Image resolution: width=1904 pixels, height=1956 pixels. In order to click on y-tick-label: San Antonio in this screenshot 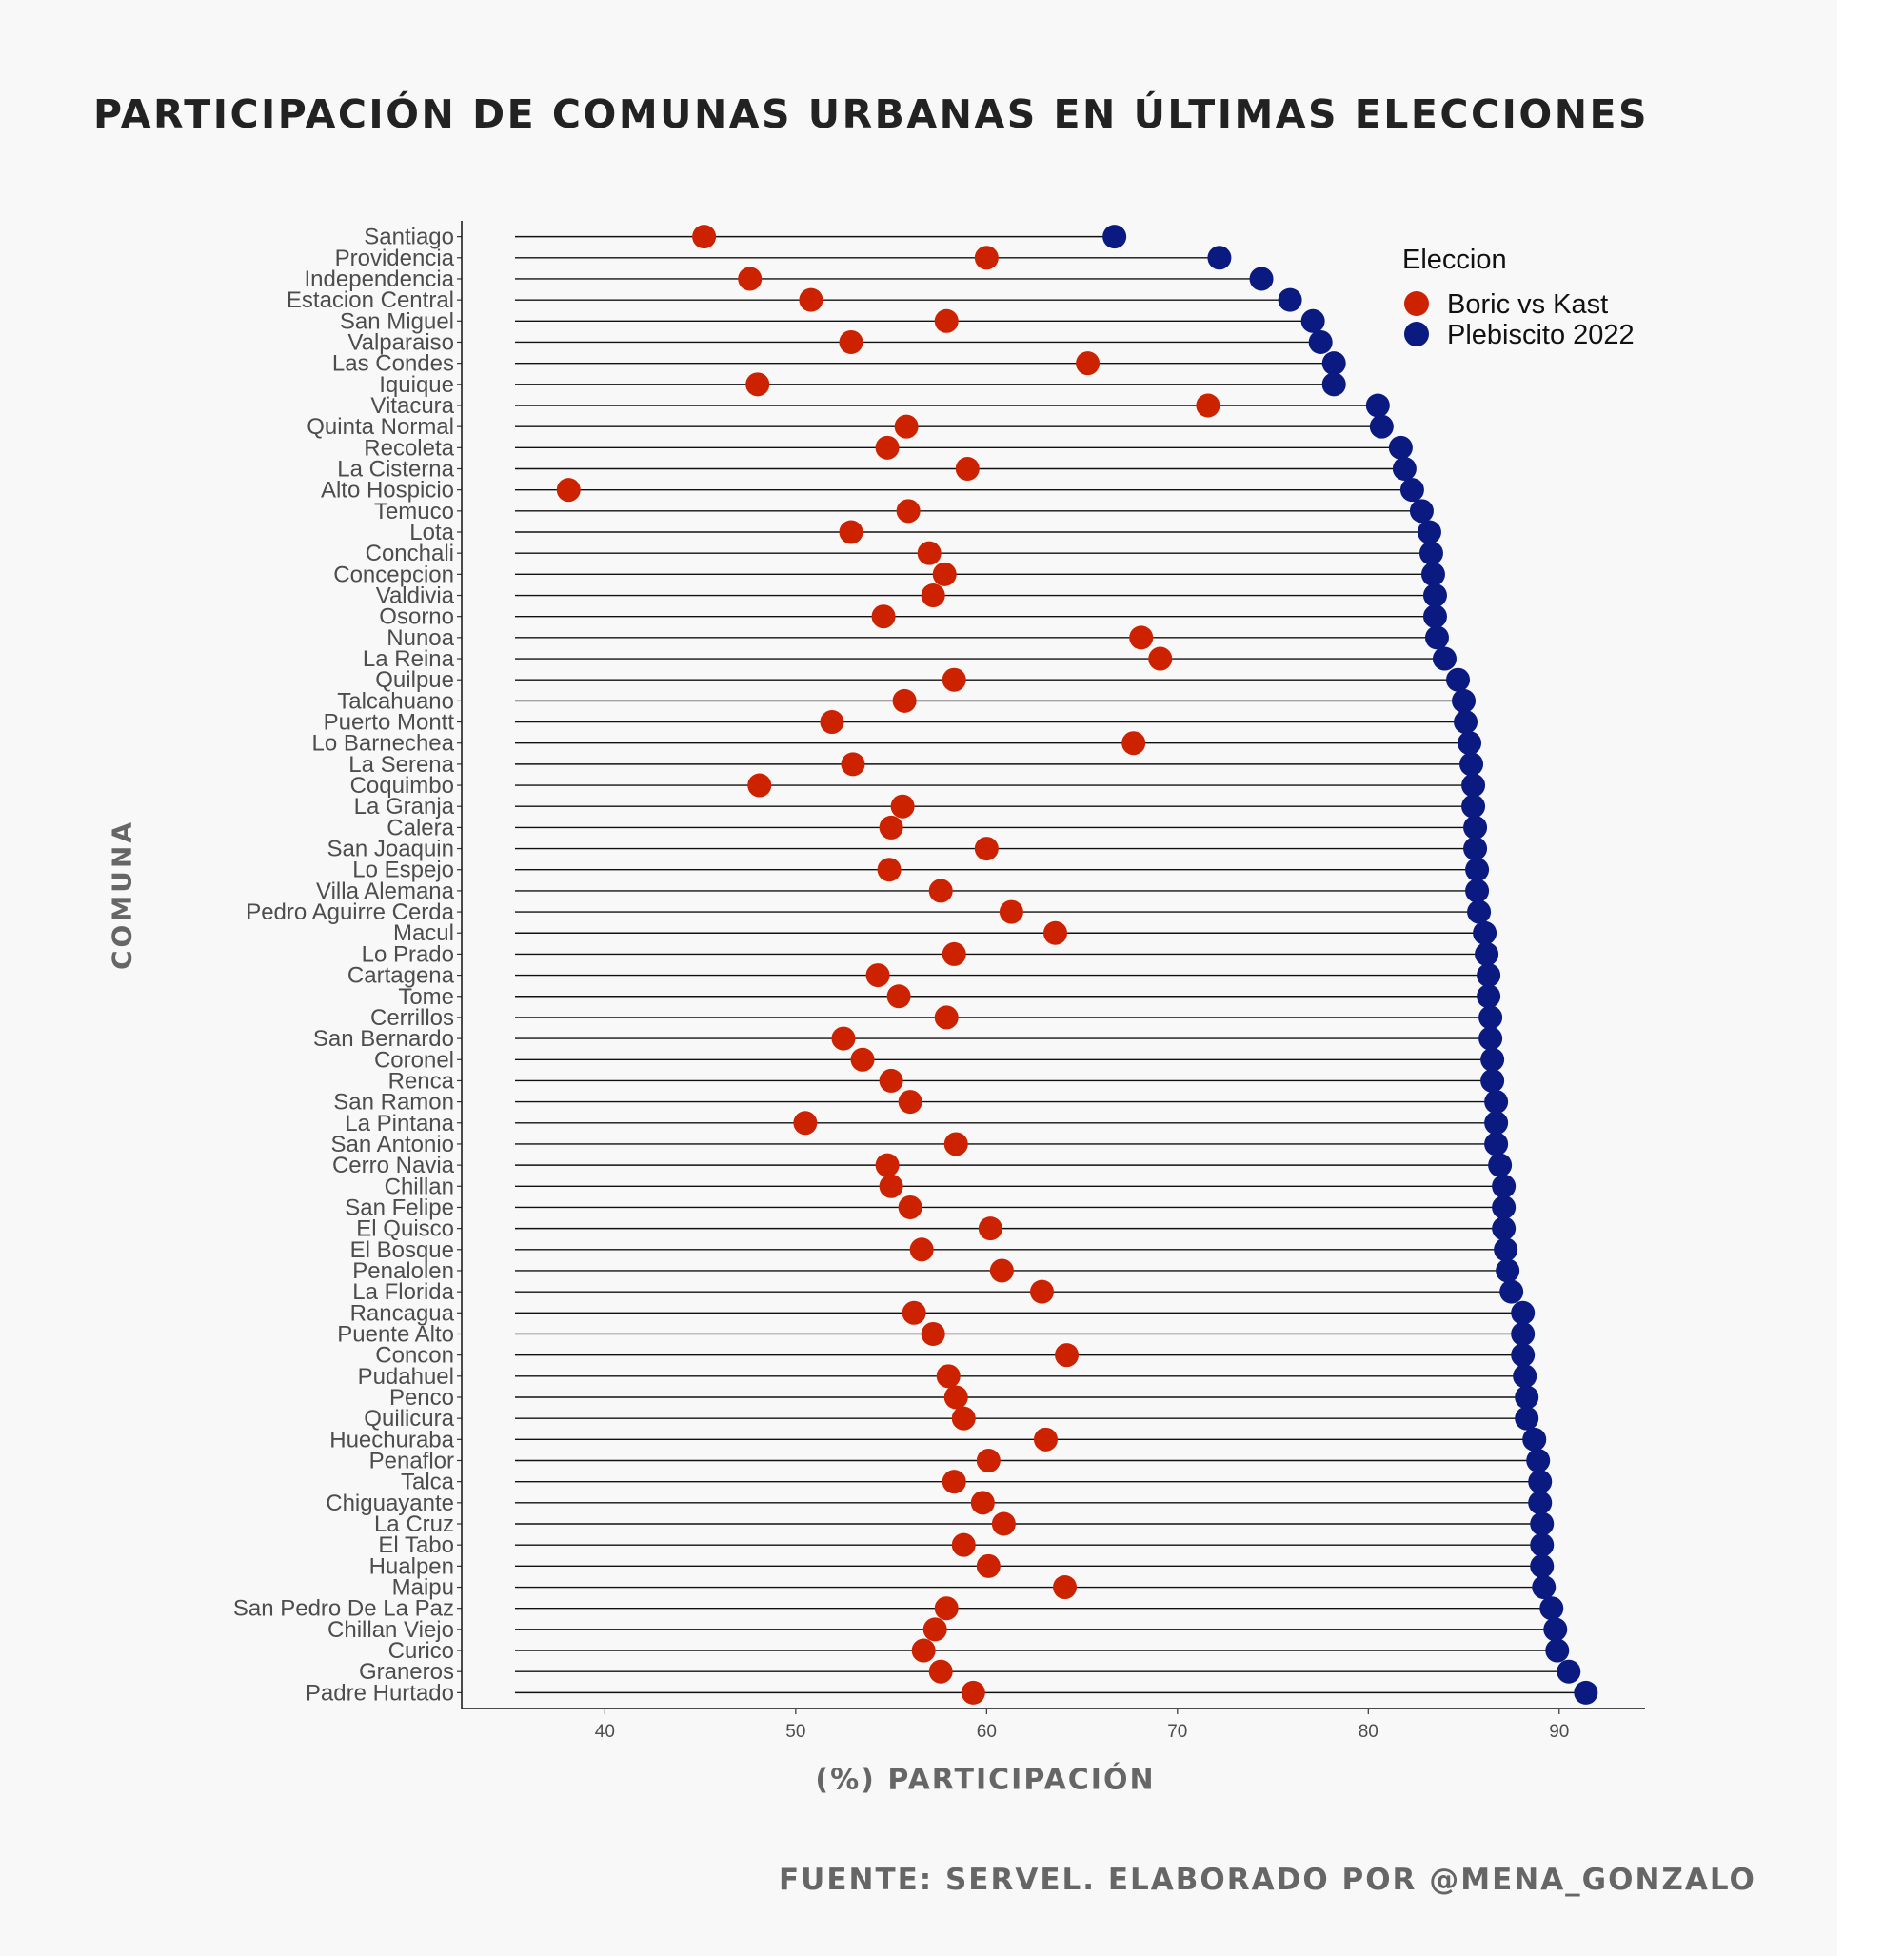, I will do `click(392, 1144)`.